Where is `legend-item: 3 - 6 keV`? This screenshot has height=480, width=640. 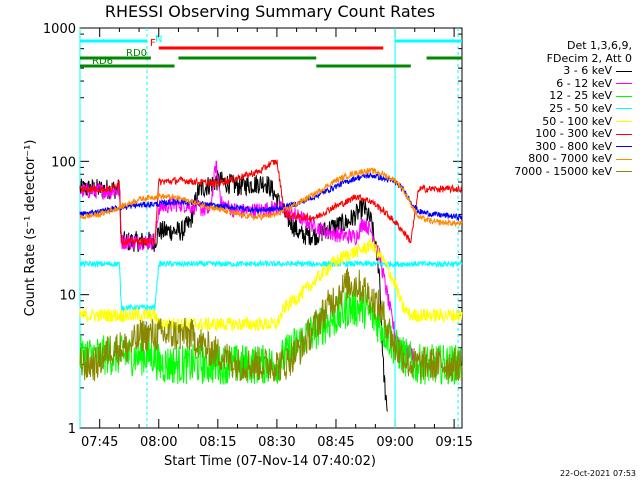
legend-item: 3 - 6 keV is located at coordinates (552, 71).